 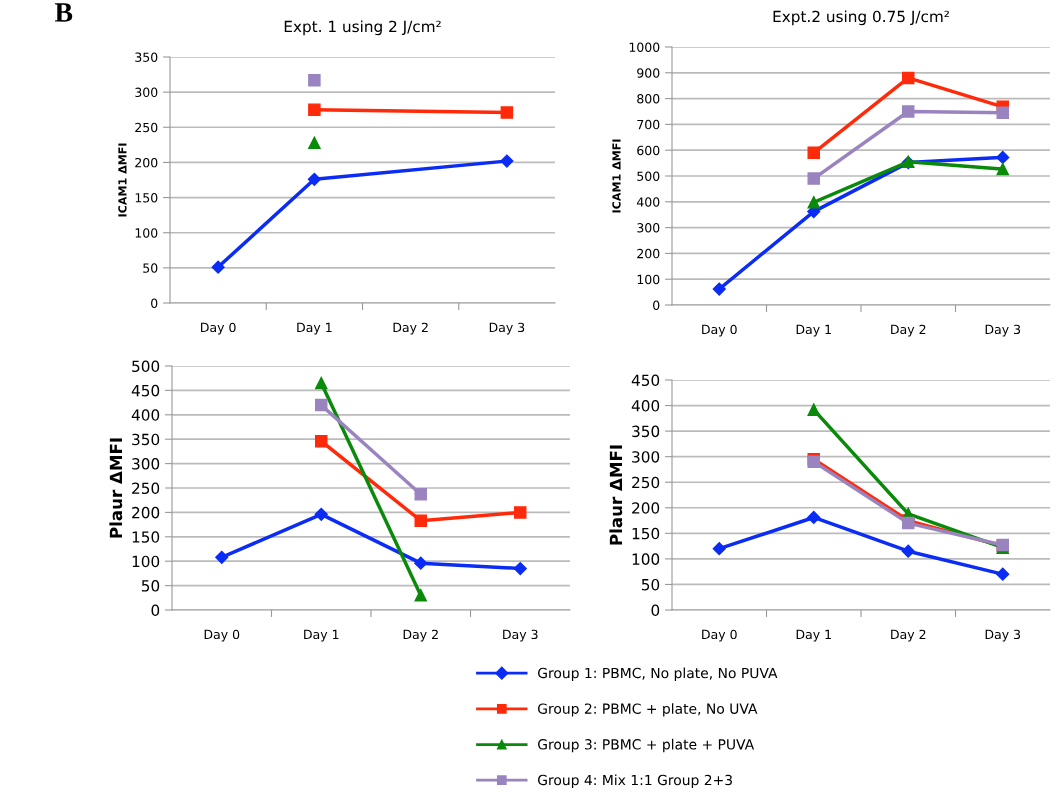 What do you see at coordinates (635, 781) in the screenshot?
I see `legend-label: Group 4: Mix 1:1 Group 2+3` at bounding box center [635, 781].